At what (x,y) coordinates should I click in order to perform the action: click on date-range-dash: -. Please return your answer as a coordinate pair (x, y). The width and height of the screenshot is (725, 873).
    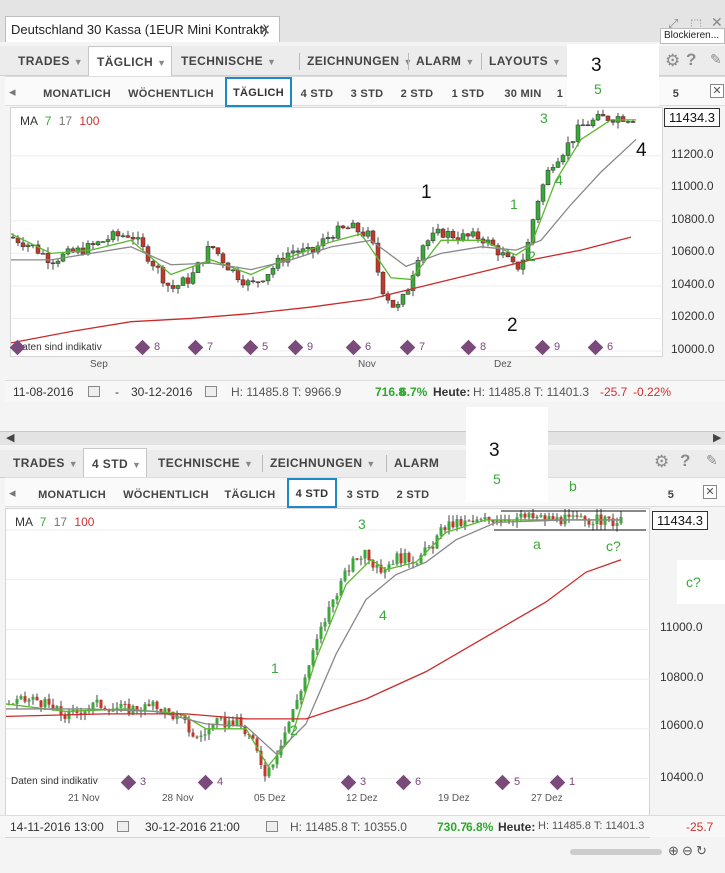
    Looking at the image, I should click on (117, 392).